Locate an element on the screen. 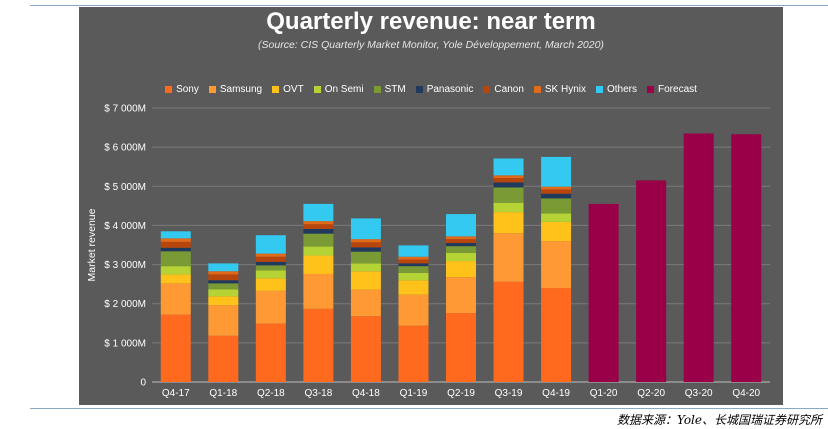 This screenshot has height=429, width=828. x-tick-label: Q2-19 is located at coordinates (461, 393).